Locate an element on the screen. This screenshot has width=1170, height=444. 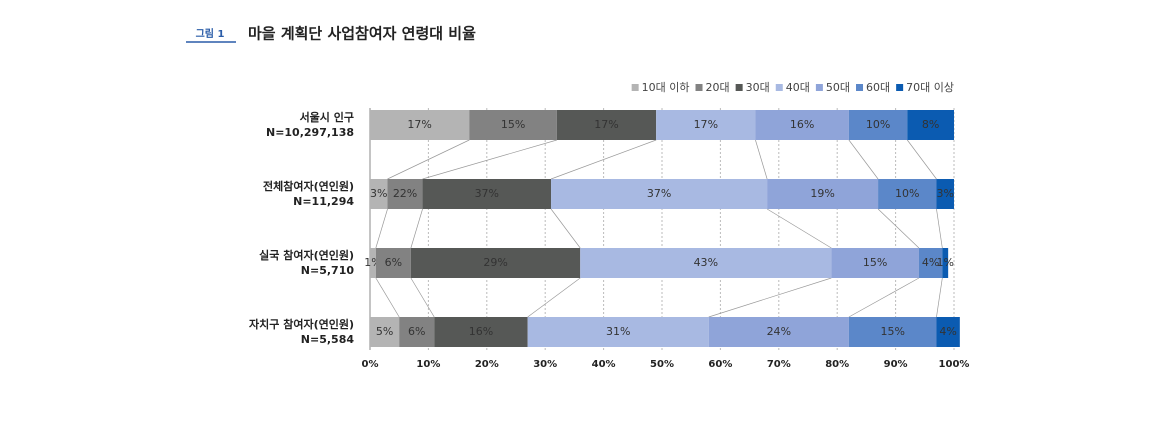
data-label: 8% is located at coordinates (930, 124).